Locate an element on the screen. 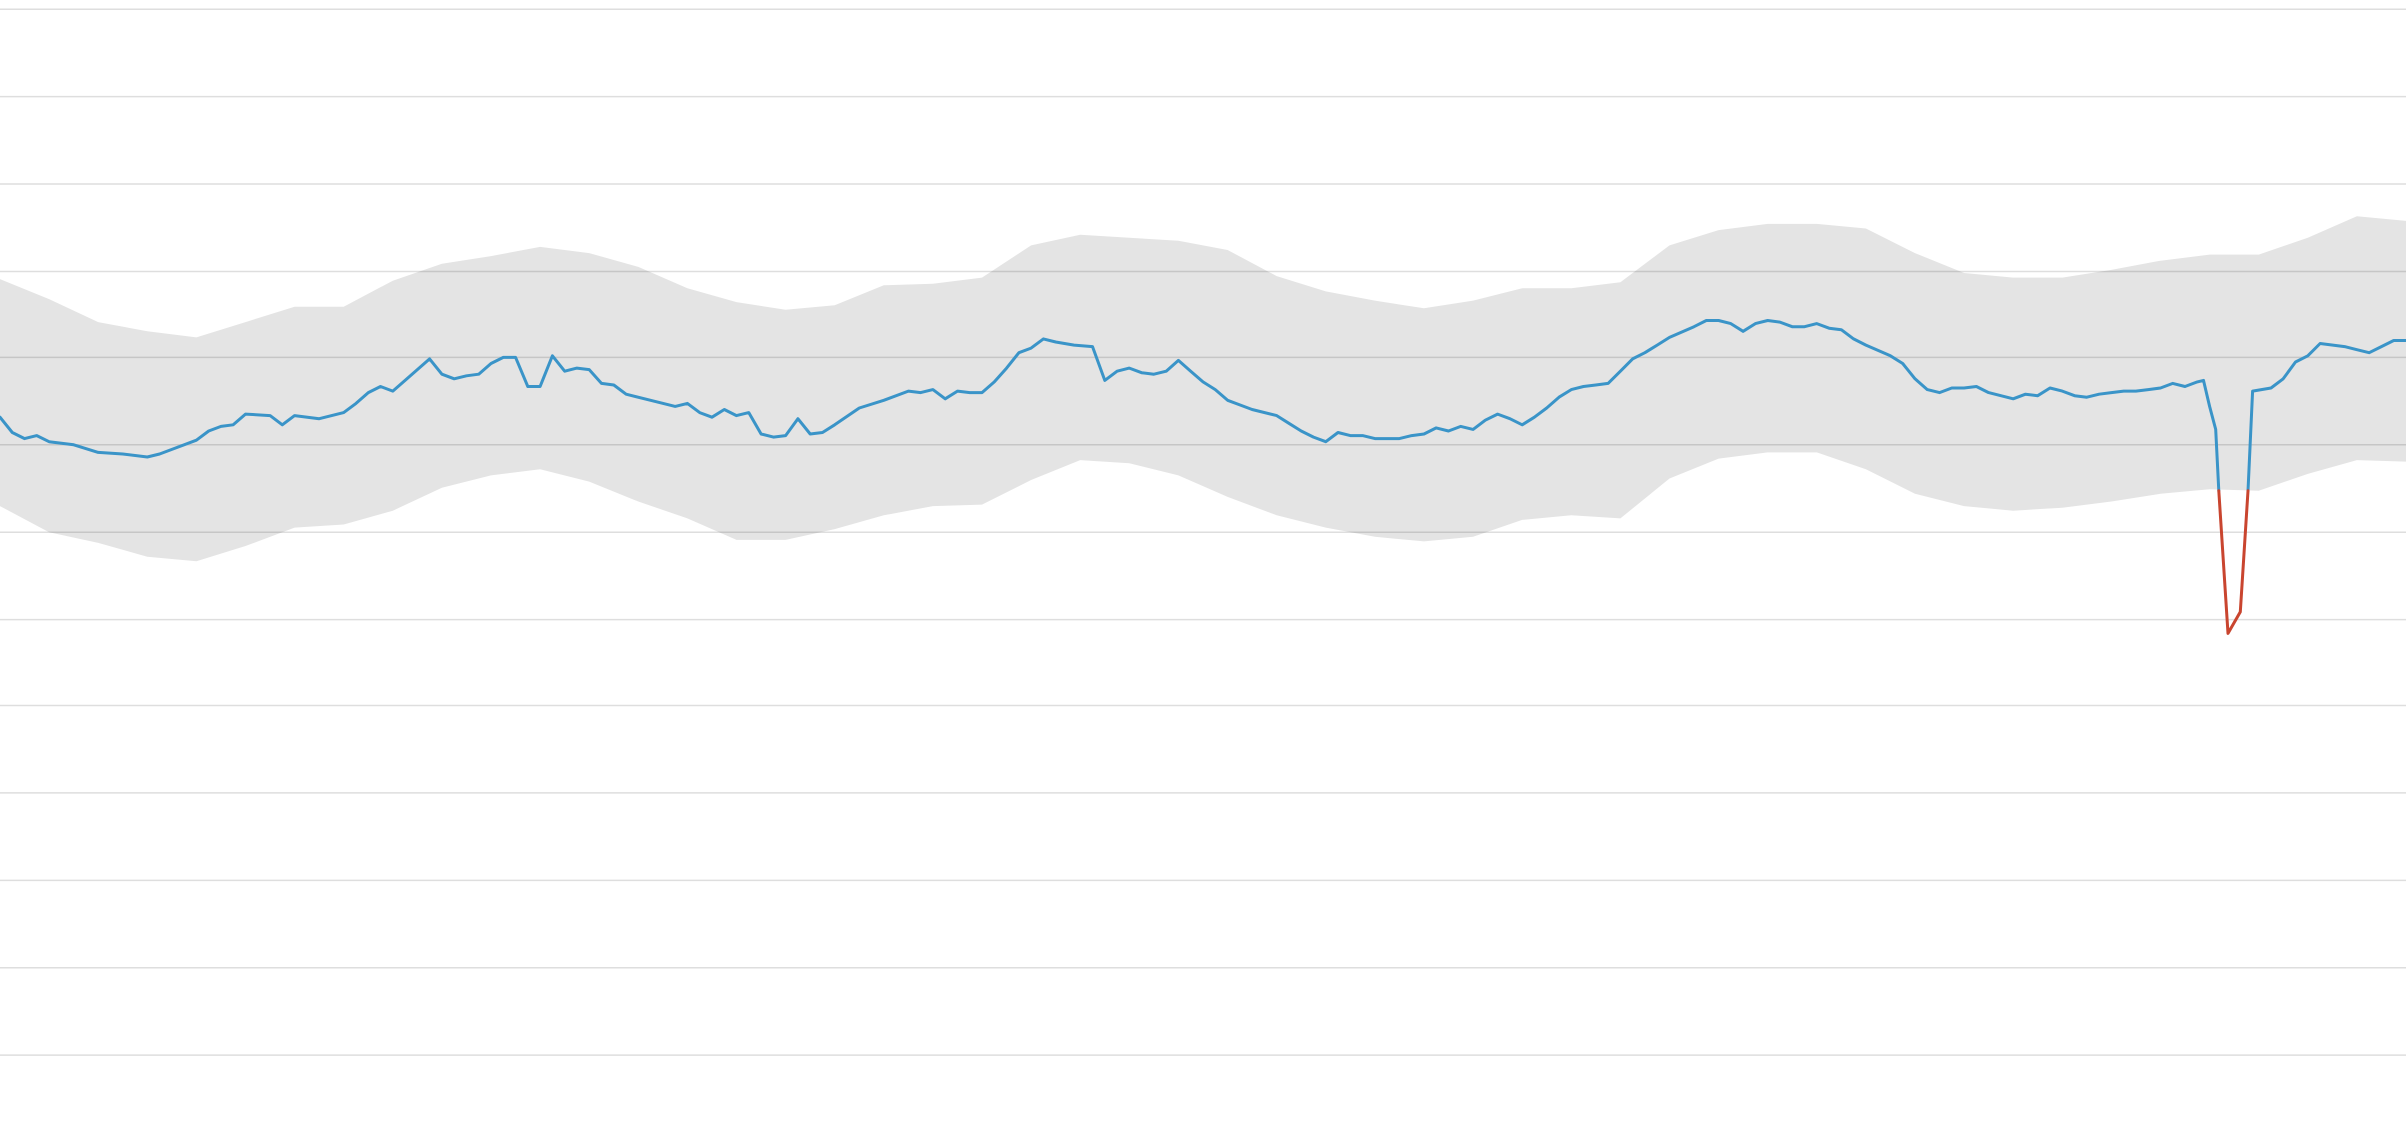 This screenshot has width=2406, height=1138. series-line is located at coordinates (2233, 562).